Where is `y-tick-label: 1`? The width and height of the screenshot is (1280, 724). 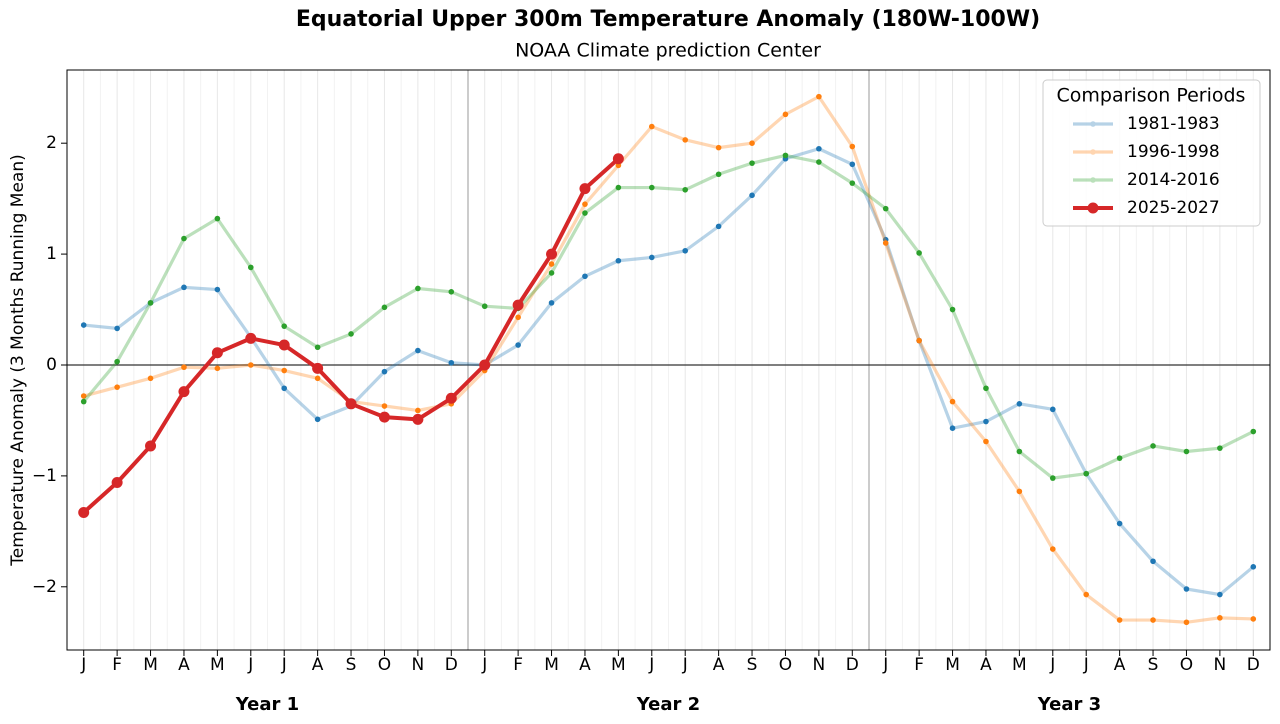
y-tick-label: 1 is located at coordinates (51, 254).